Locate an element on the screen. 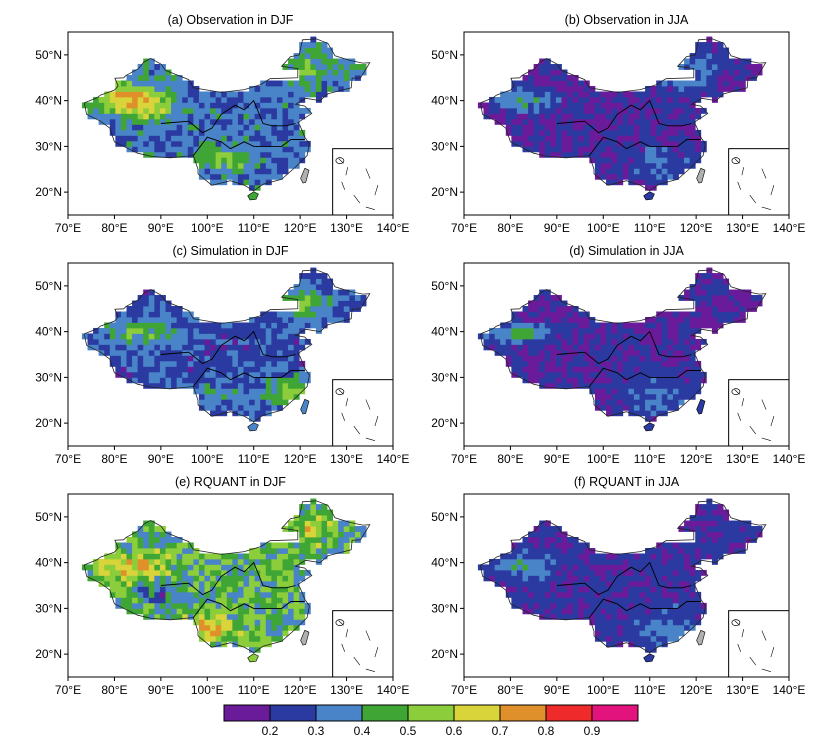 The height and width of the screenshot is (740, 828). x-tick-label: 110°E is located at coordinates (650, 690).